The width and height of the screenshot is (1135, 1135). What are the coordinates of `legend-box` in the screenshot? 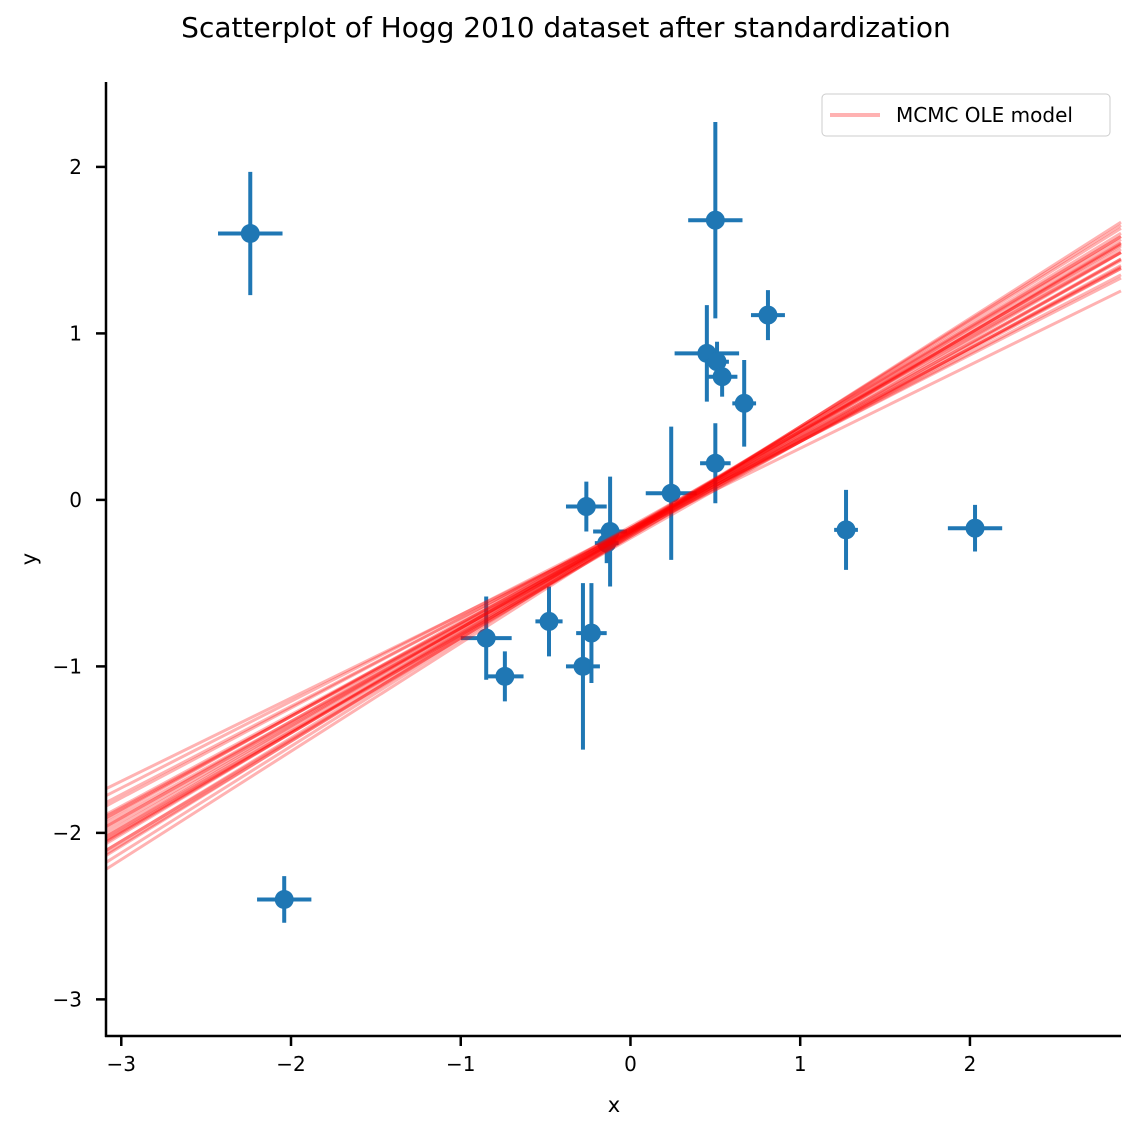 It's located at (966, 115).